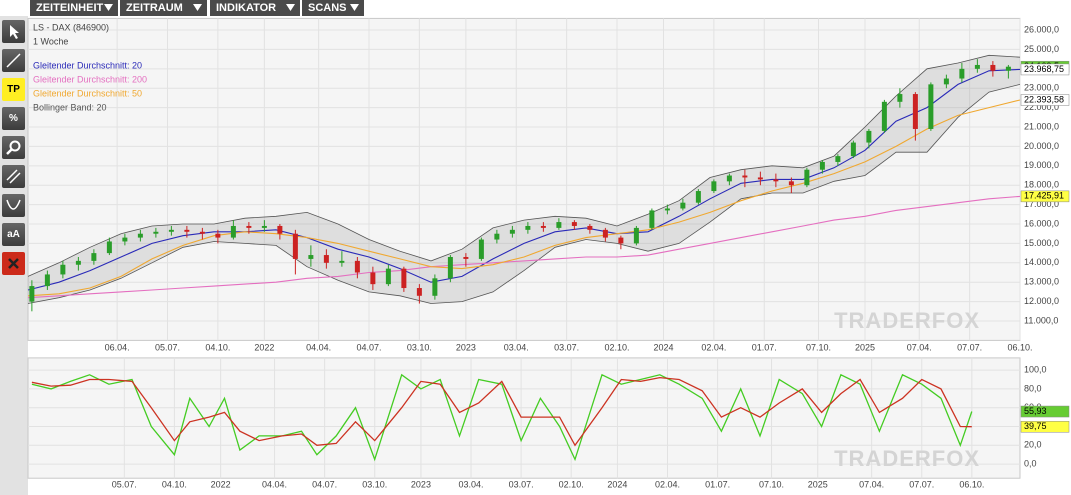  What do you see at coordinates (13, 31) in the screenshot?
I see `select-tool` at bounding box center [13, 31].